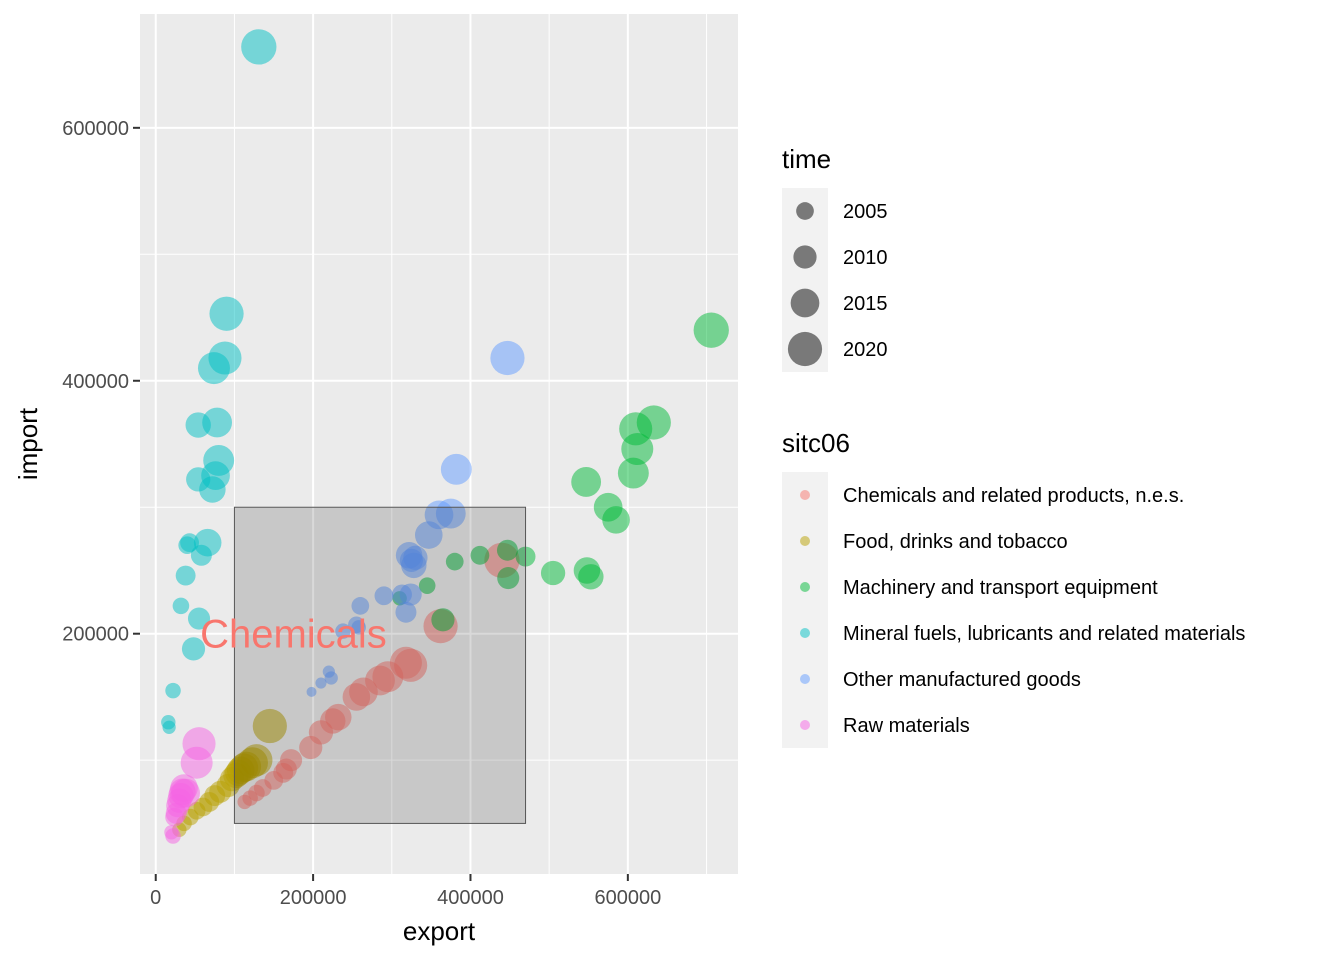  I want to click on y-axis: 200000 400000 600000, so click(101, 382).